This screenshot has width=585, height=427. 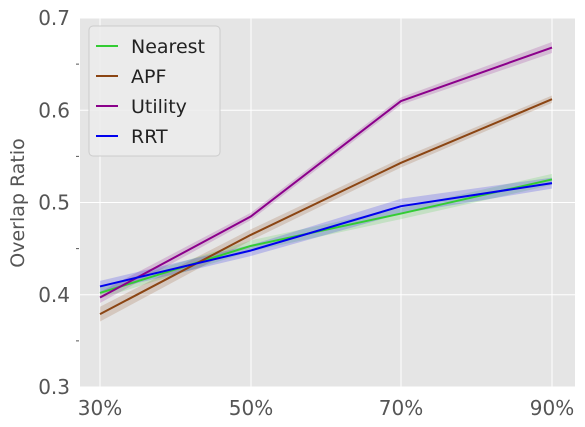 What do you see at coordinates (18, 203) in the screenshot?
I see `y-axis-title: Overlap Ratio` at bounding box center [18, 203].